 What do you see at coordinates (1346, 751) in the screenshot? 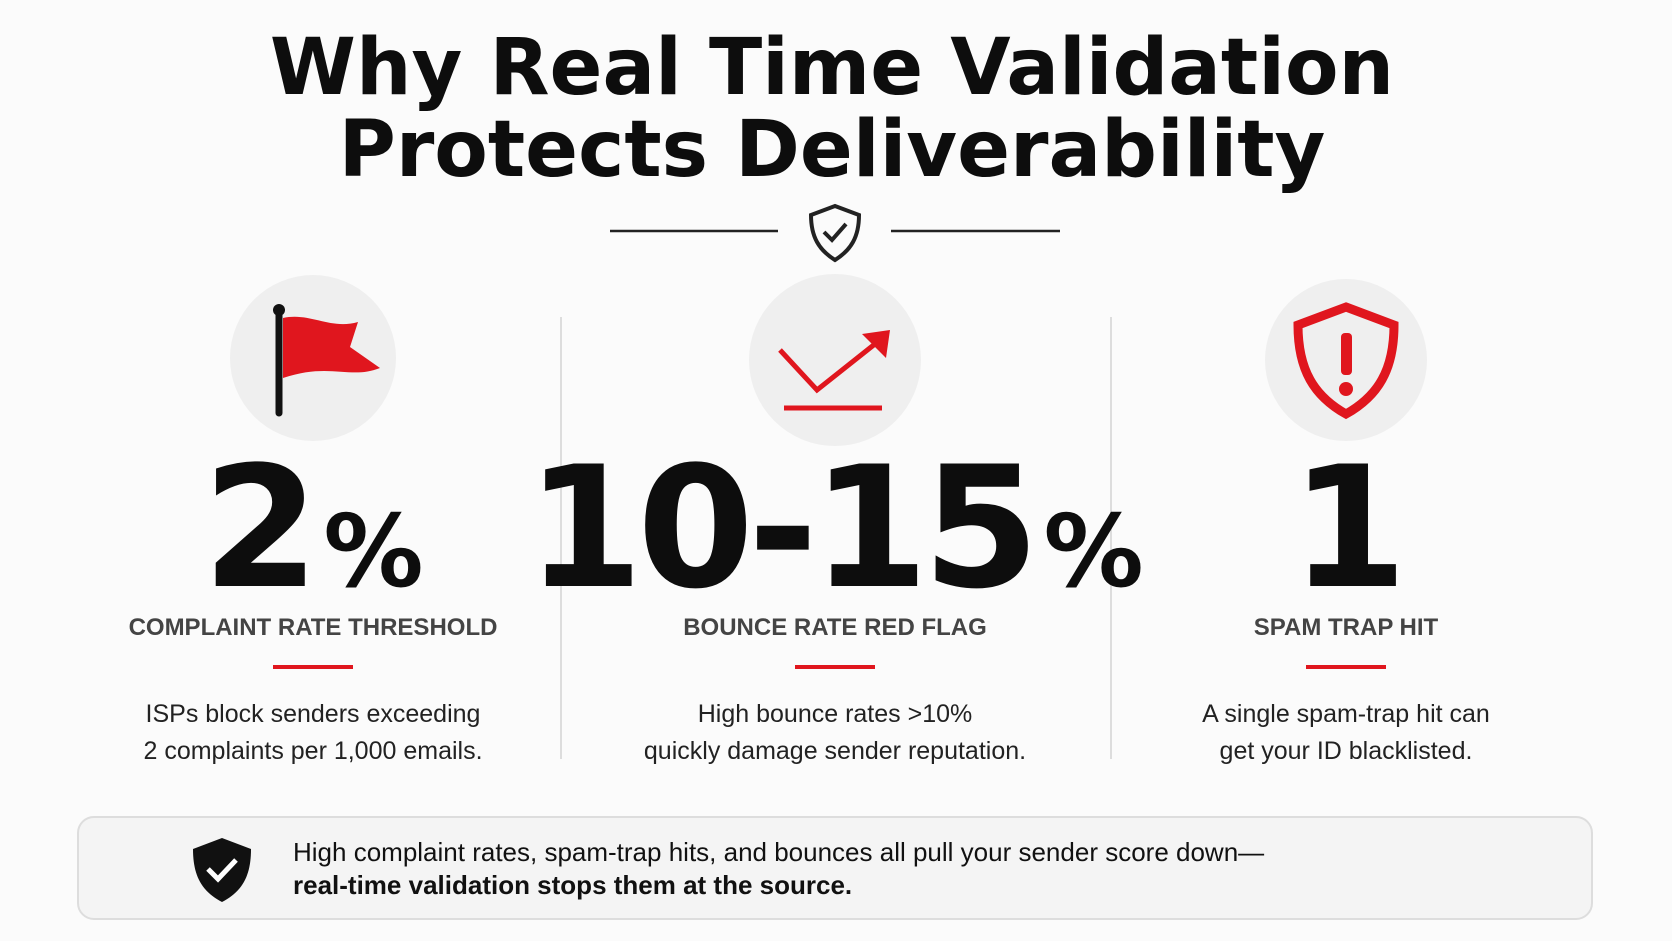
I see `stat-description: get your ID blacklisted.` at bounding box center [1346, 751].